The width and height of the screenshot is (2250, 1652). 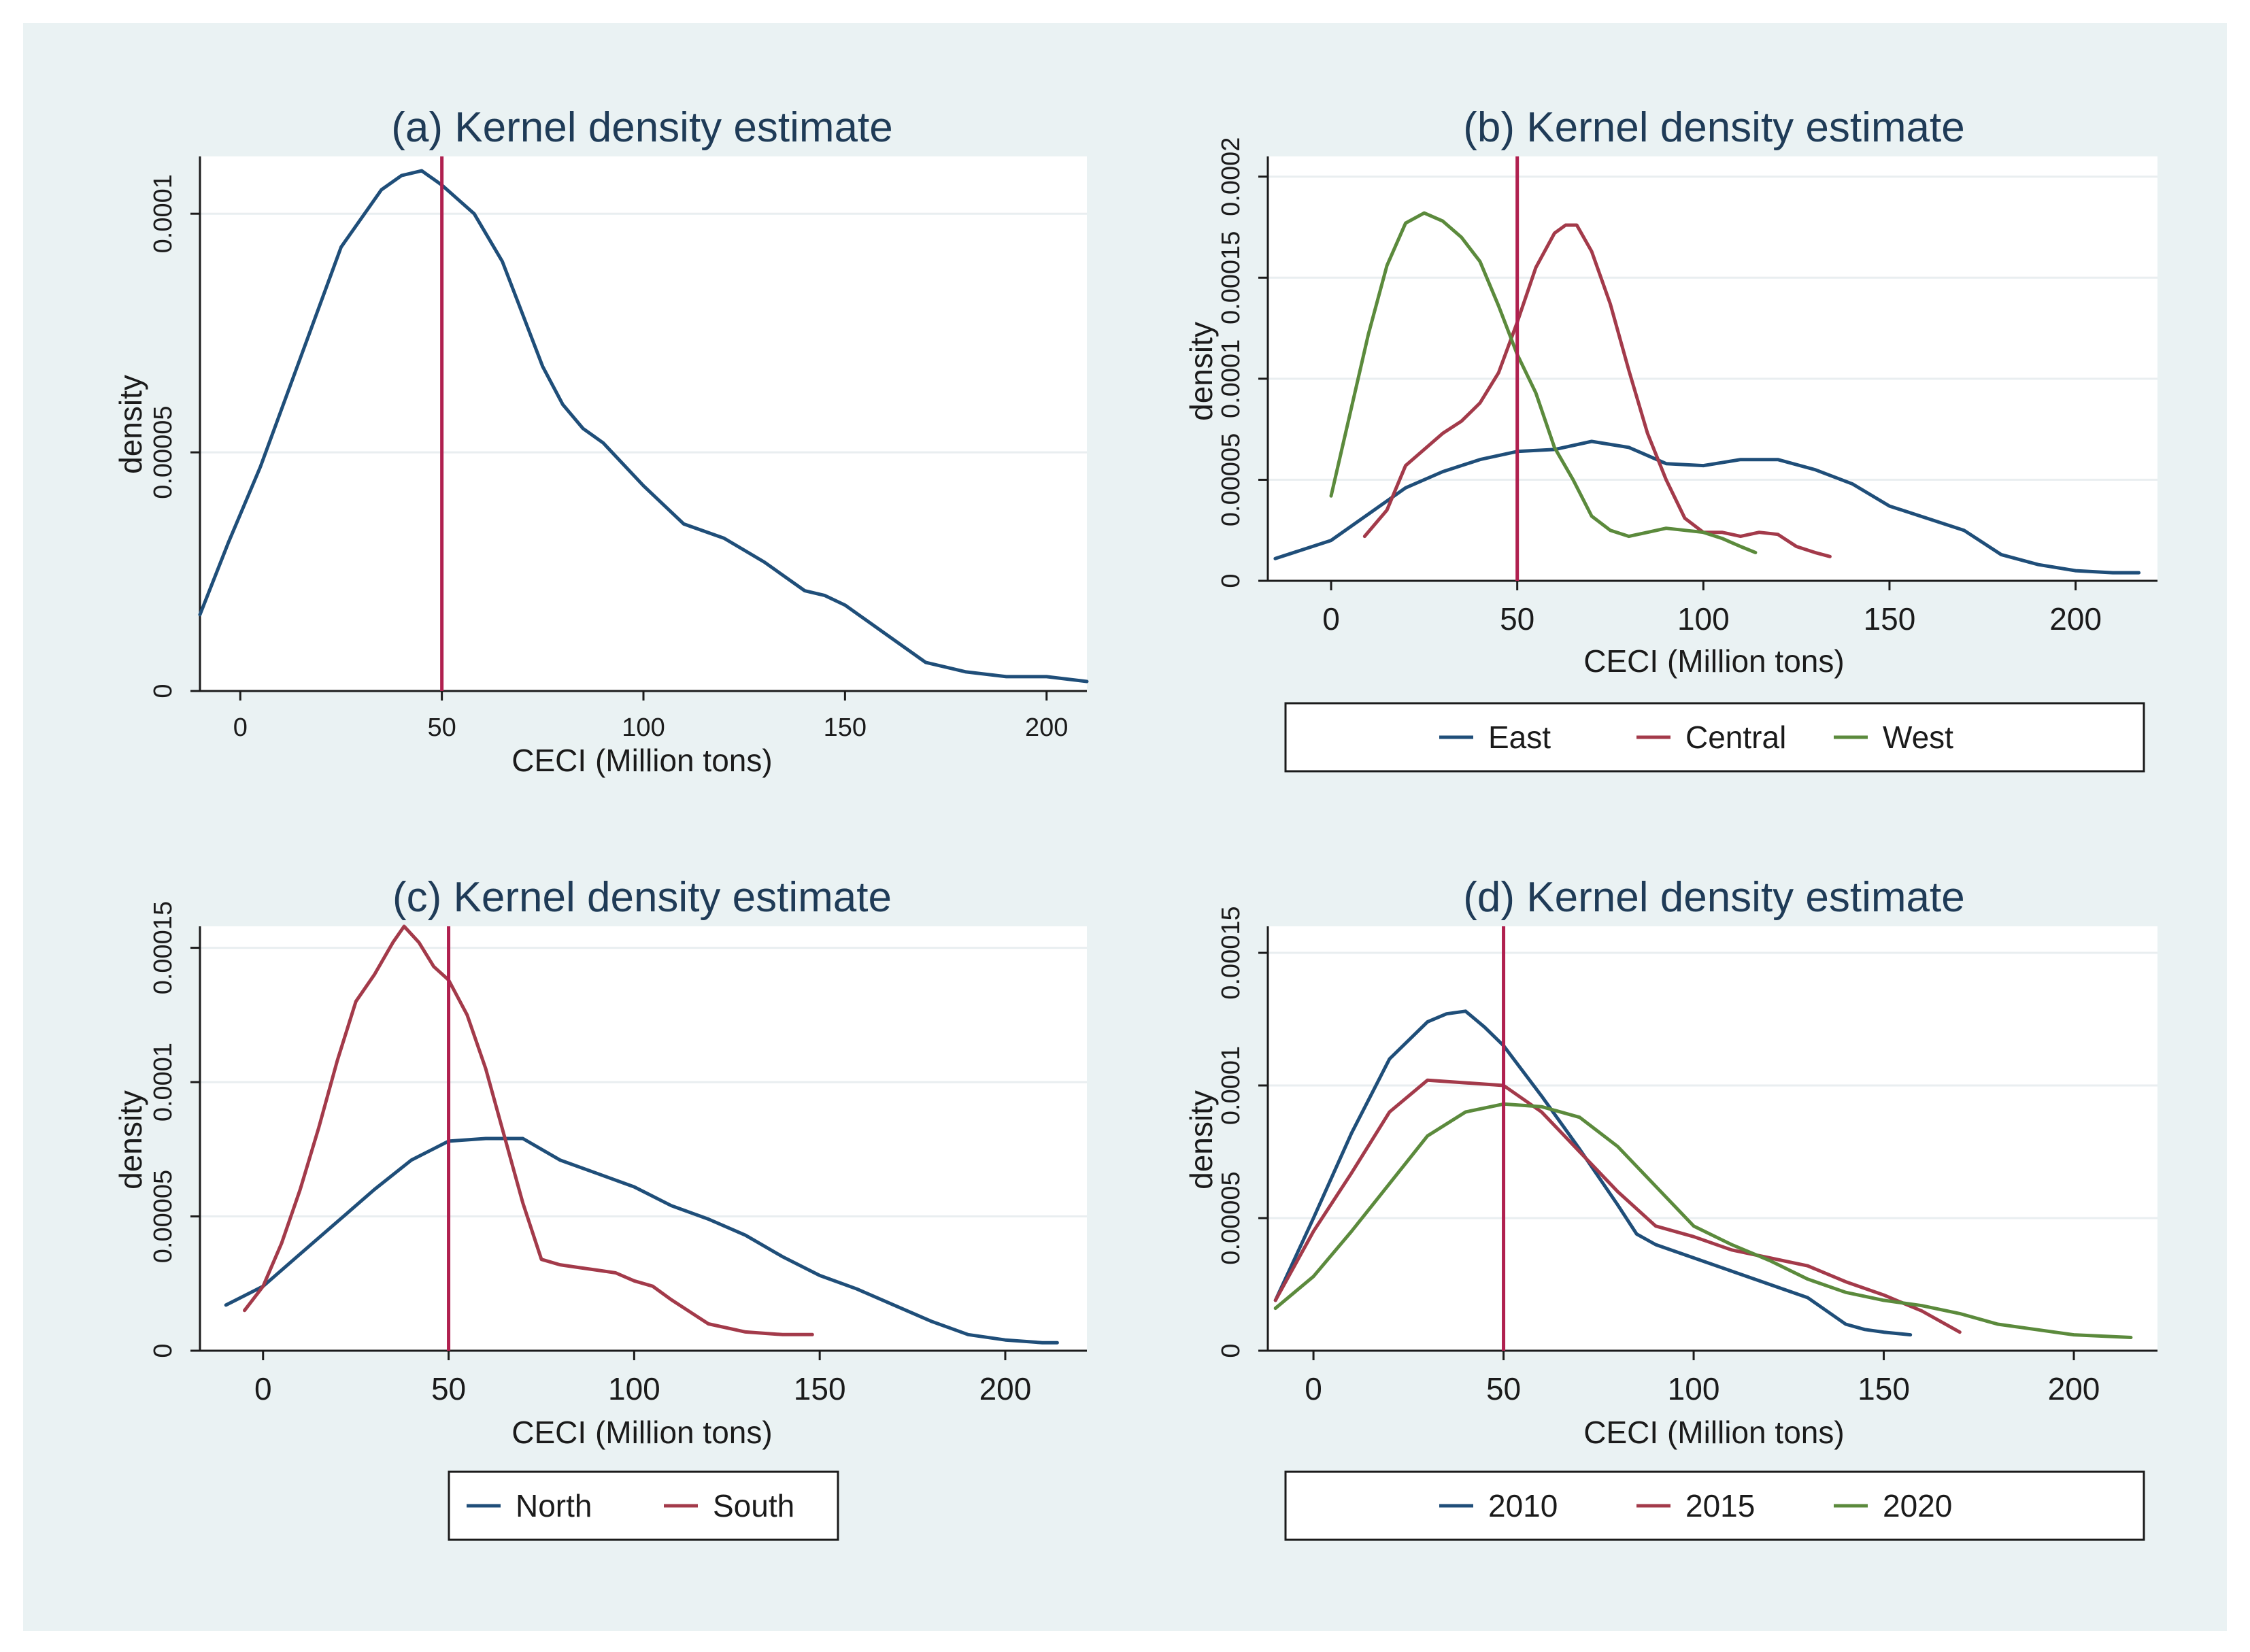 What do you see at coordinates (1714, 128) in the screenshot?
I see `panel-b-title: (b) Kernel density estimate` at bounding box center [1714, 128].